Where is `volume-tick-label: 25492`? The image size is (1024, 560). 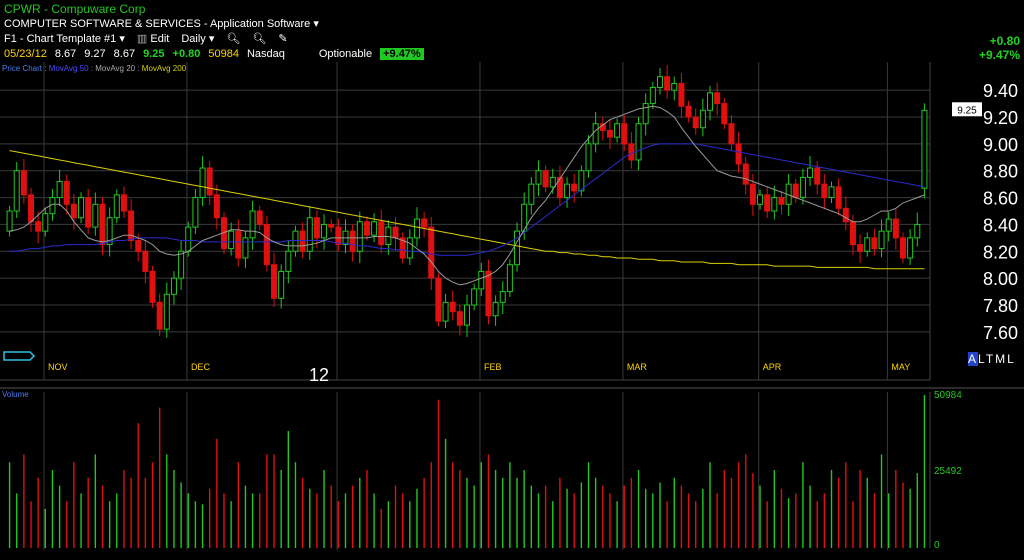
volume-tick-label: 25492 is located at coordinates (948, 471).